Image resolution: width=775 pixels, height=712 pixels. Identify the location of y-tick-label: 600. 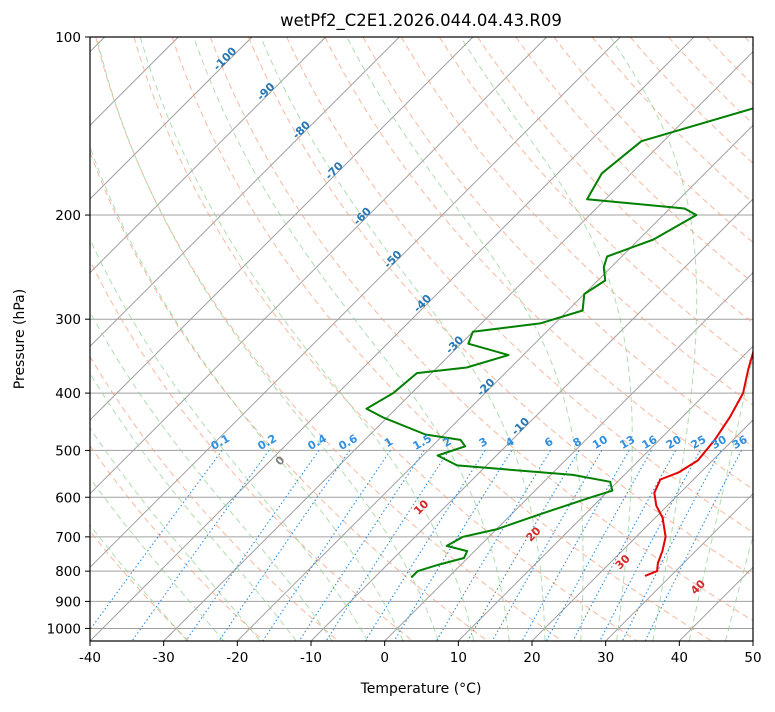
(68, 498).